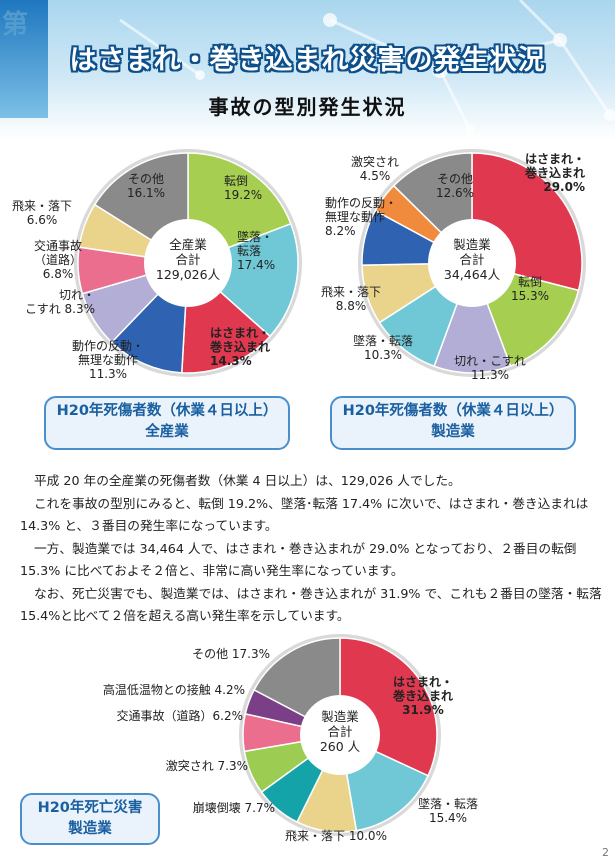  Describe the element at coordinates (564, 187) in the screenshot. I see `slice-label: 29.0%` at that location.